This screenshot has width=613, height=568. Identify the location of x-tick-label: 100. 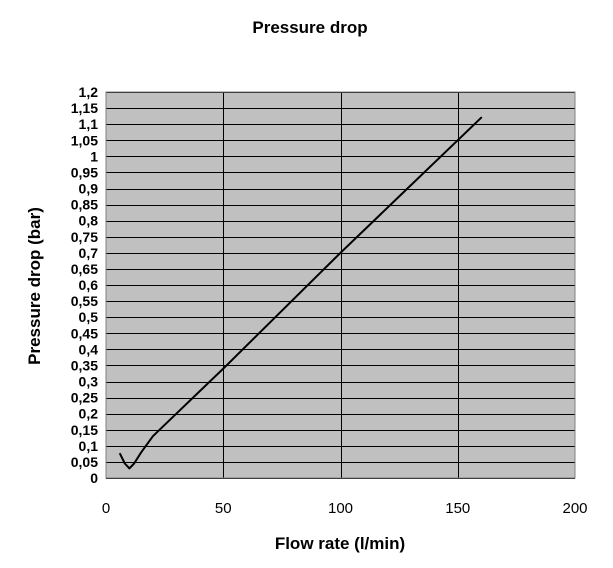
(340, 508).